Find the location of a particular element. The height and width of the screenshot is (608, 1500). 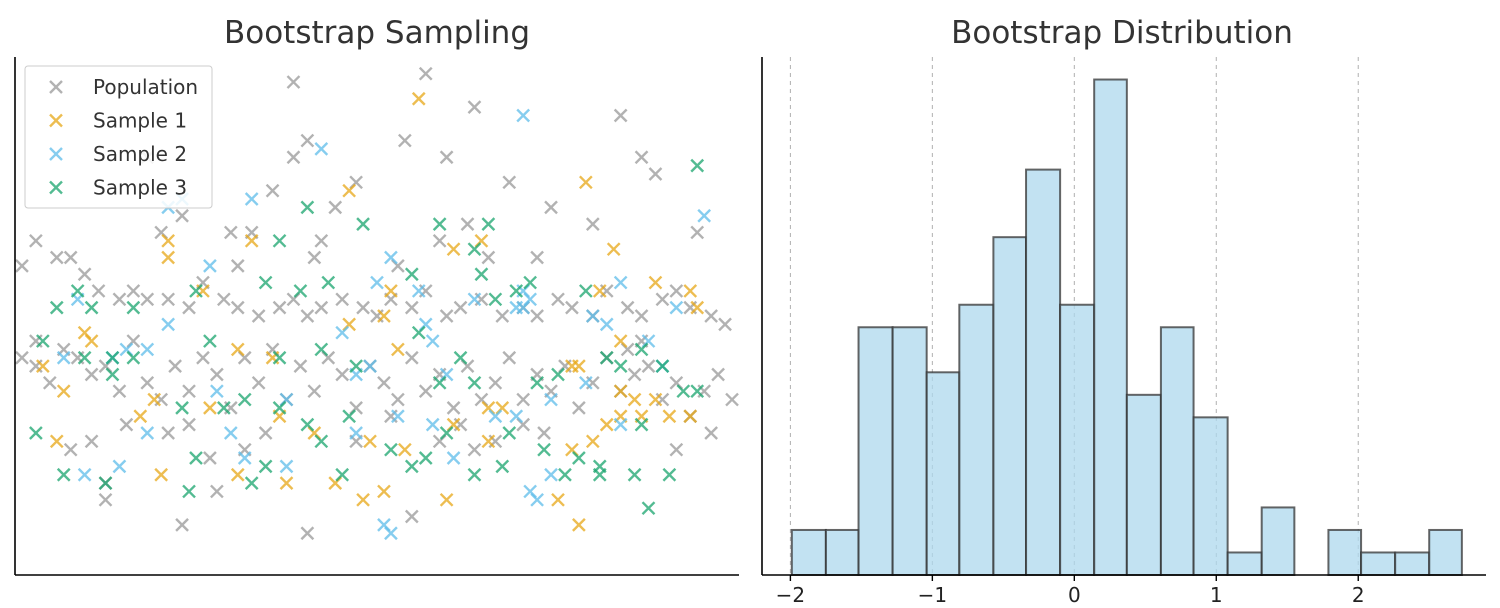

x-tick-label: −2 is located at coordinates (790, 595).